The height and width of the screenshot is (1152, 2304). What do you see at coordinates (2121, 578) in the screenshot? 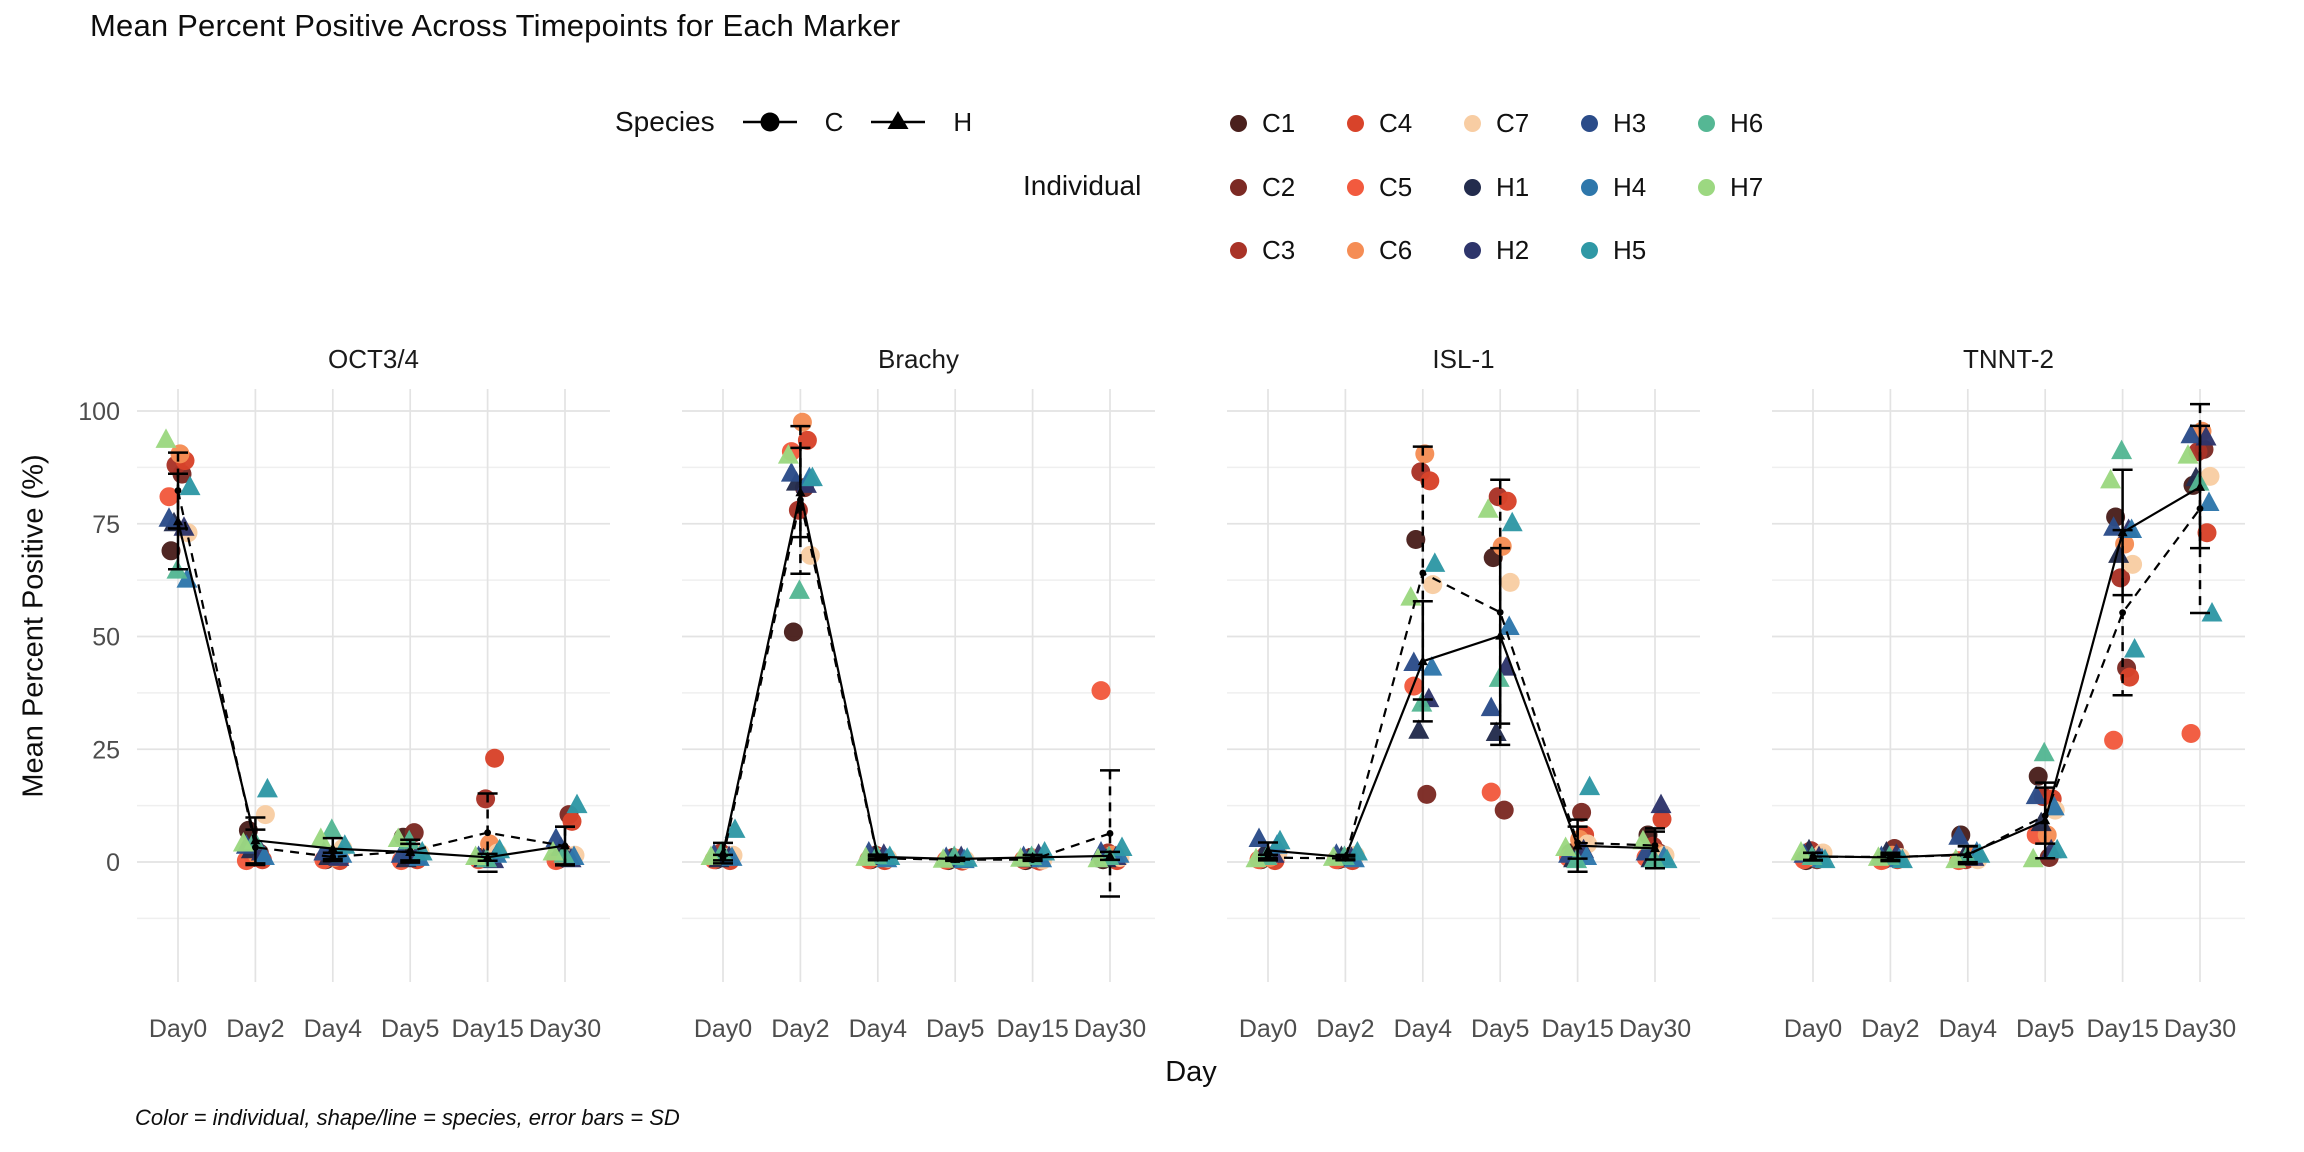
I see `data-point-C3` at bounding box center [2121, 578].